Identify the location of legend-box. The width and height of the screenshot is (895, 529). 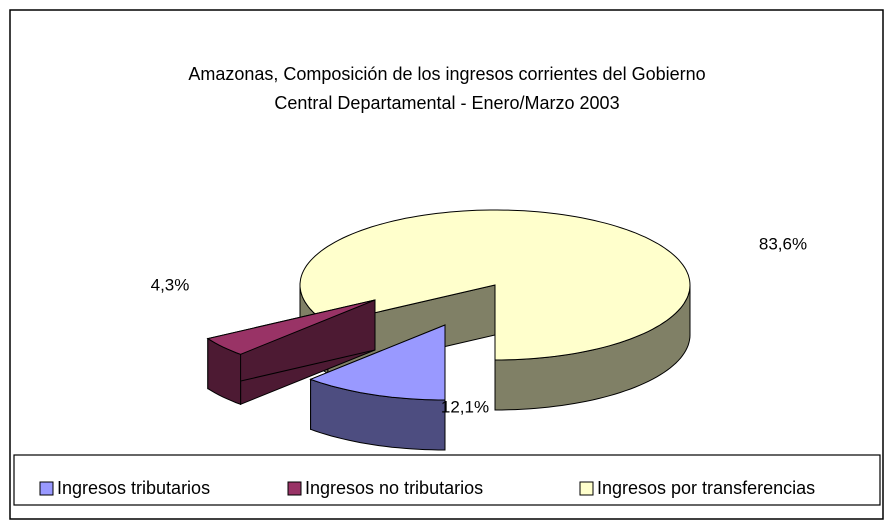
(447, 480).